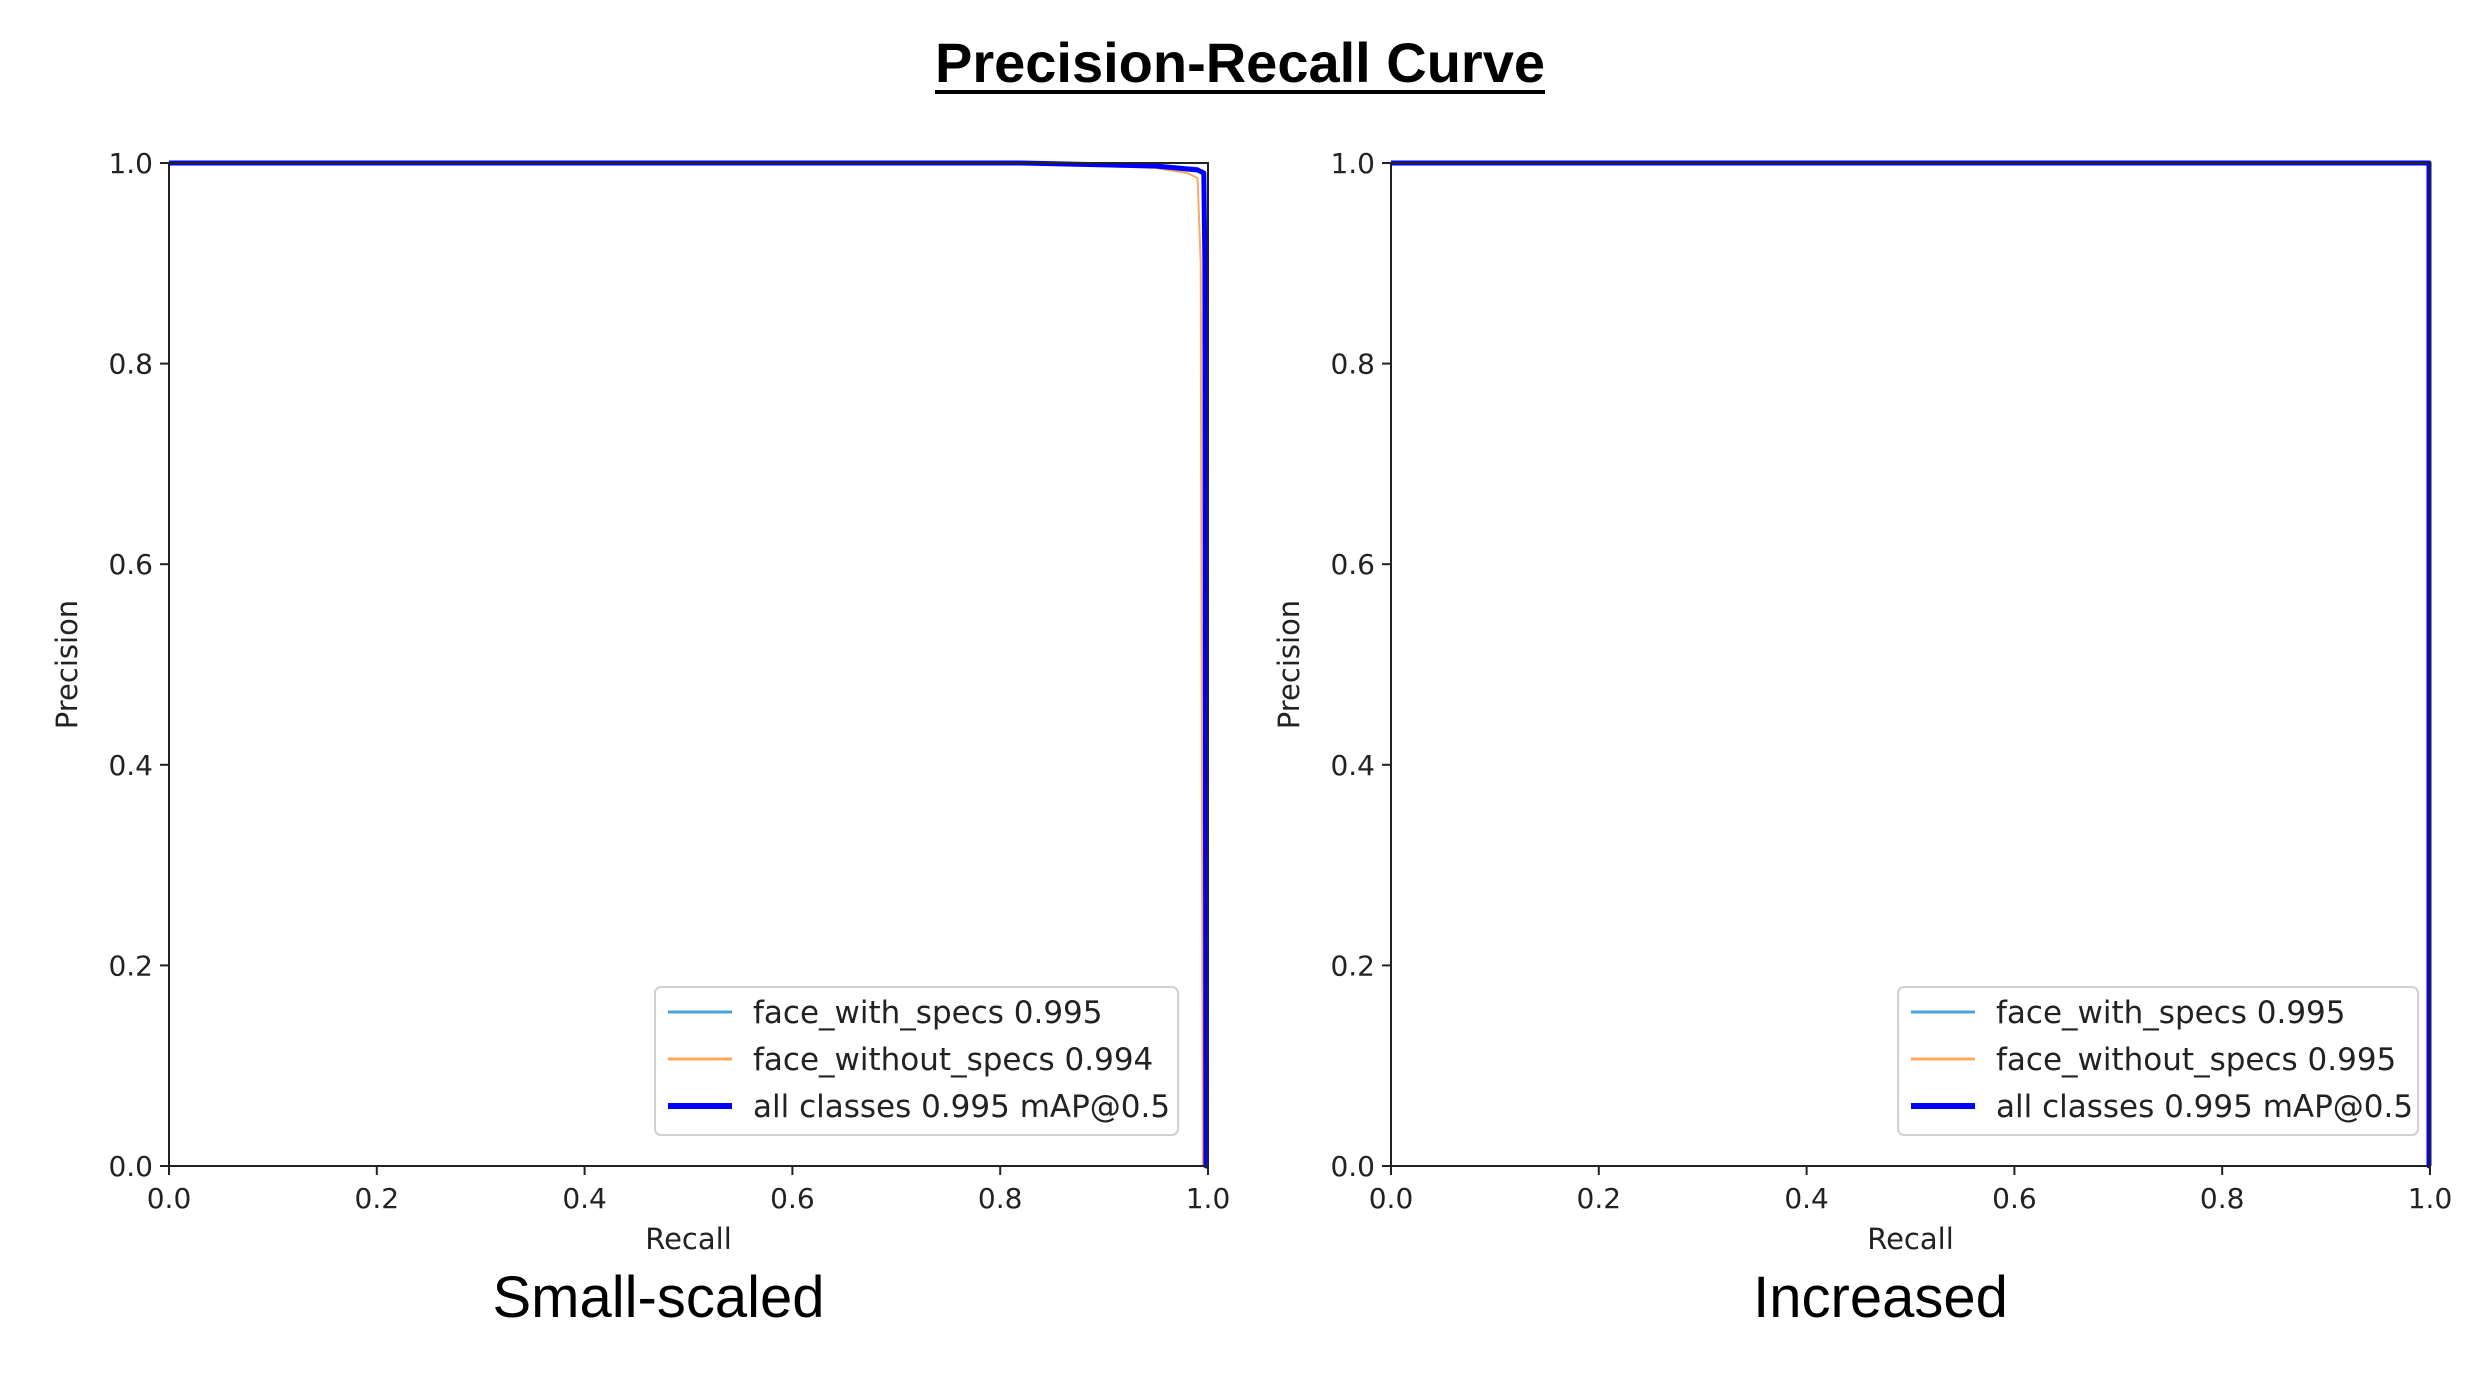  Describe the element at coordinates (953, 1060) in the screenshot. I see `legend-label: face_without_specs 0.994` at that location.